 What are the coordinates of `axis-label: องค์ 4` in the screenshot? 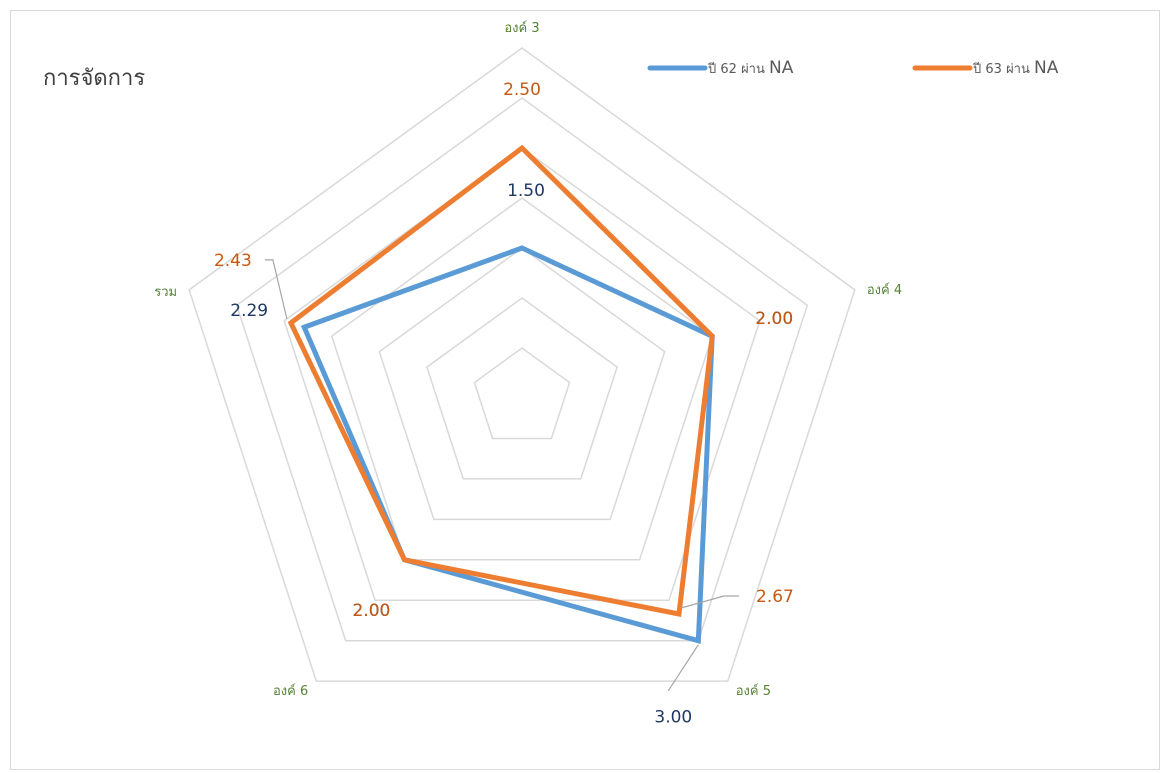 It's located at (884, 290).